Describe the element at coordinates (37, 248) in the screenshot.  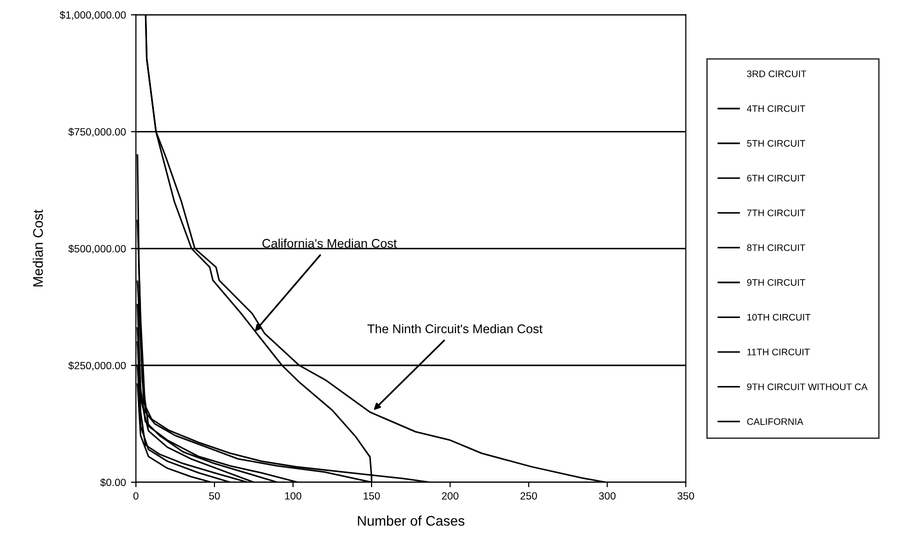
I see `y-axis-title: Median Cost` at that location.